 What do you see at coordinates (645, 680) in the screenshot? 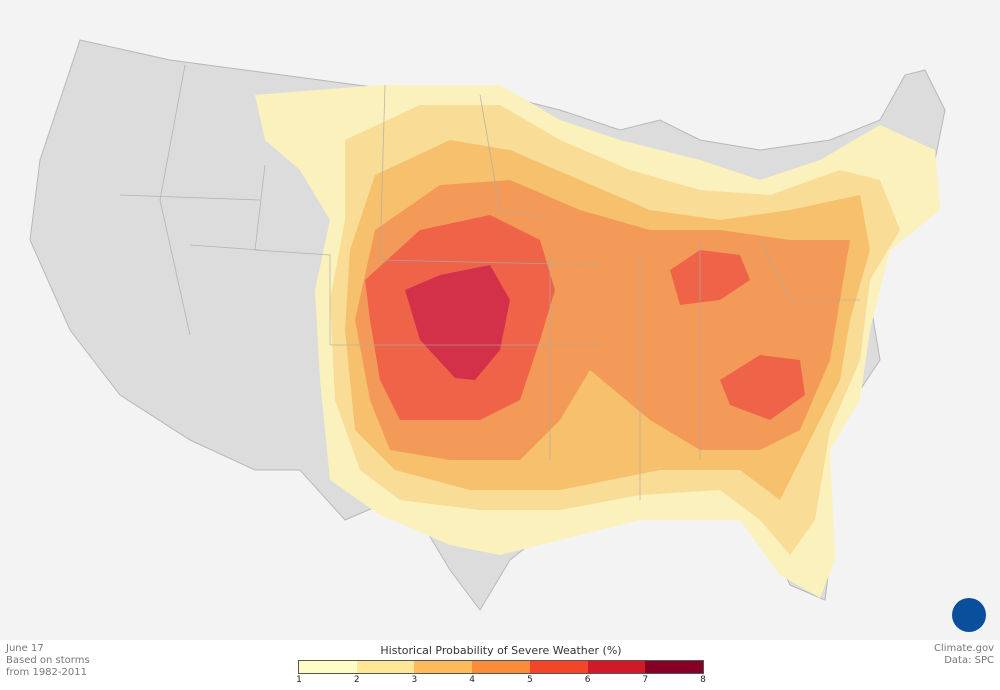
I see `legend-tick: 7` at bounding box center [645, 680].